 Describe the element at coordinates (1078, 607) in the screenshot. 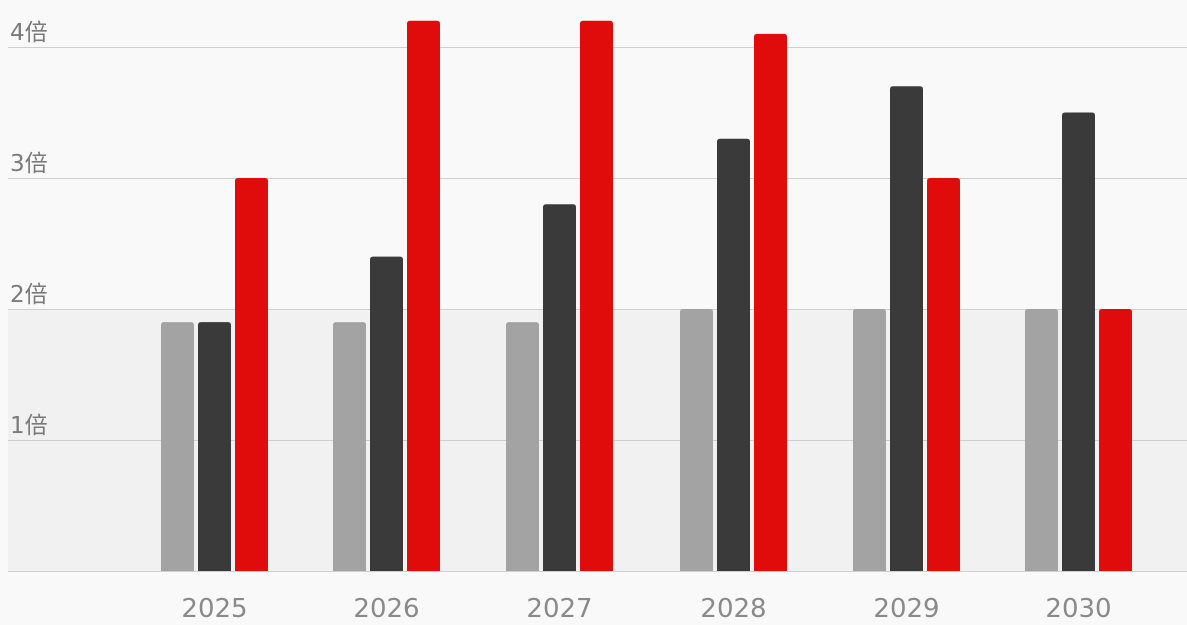

I see `x-tick-label: 2030` at that location.